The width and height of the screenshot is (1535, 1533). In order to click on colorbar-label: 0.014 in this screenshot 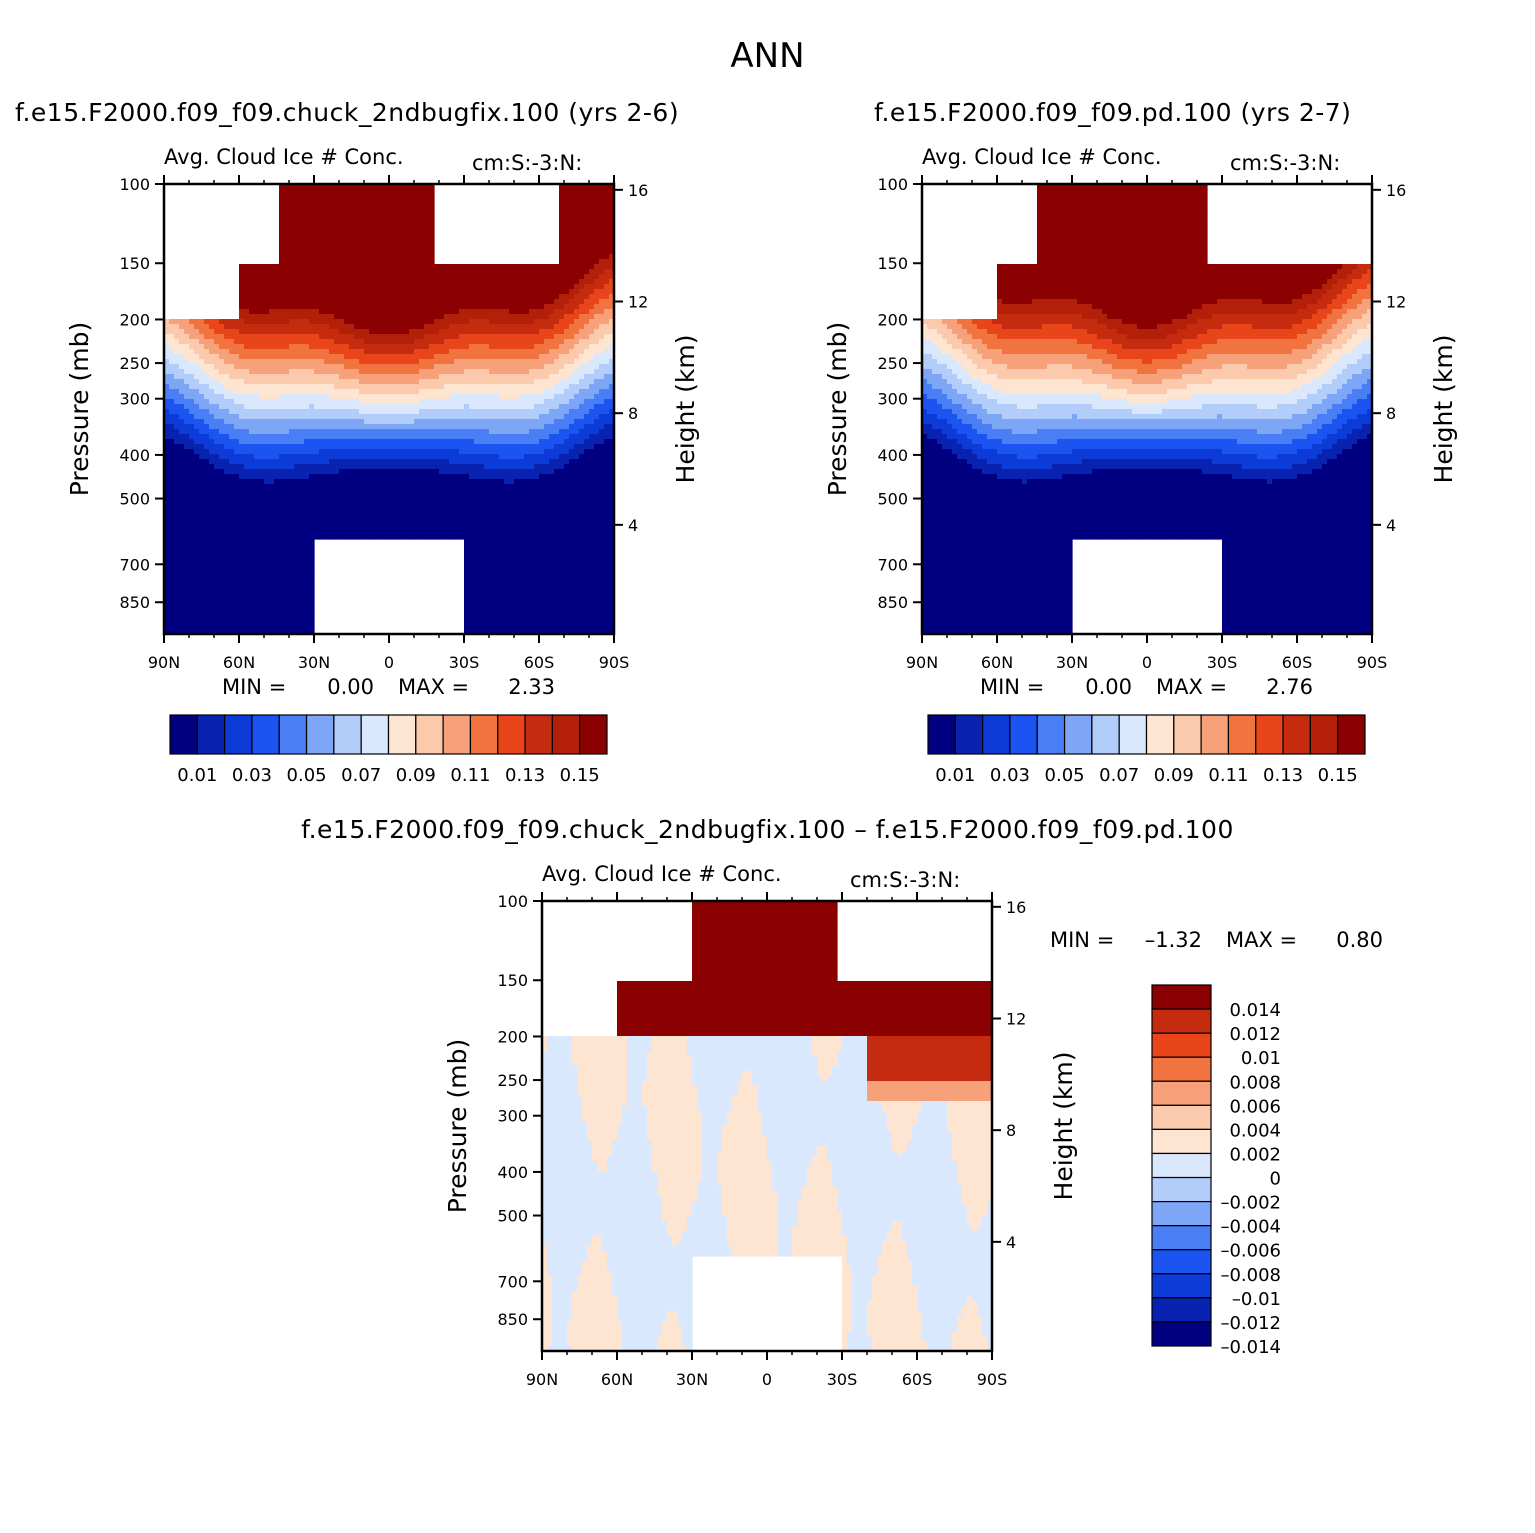, I will do `click(1255, 1010)`.